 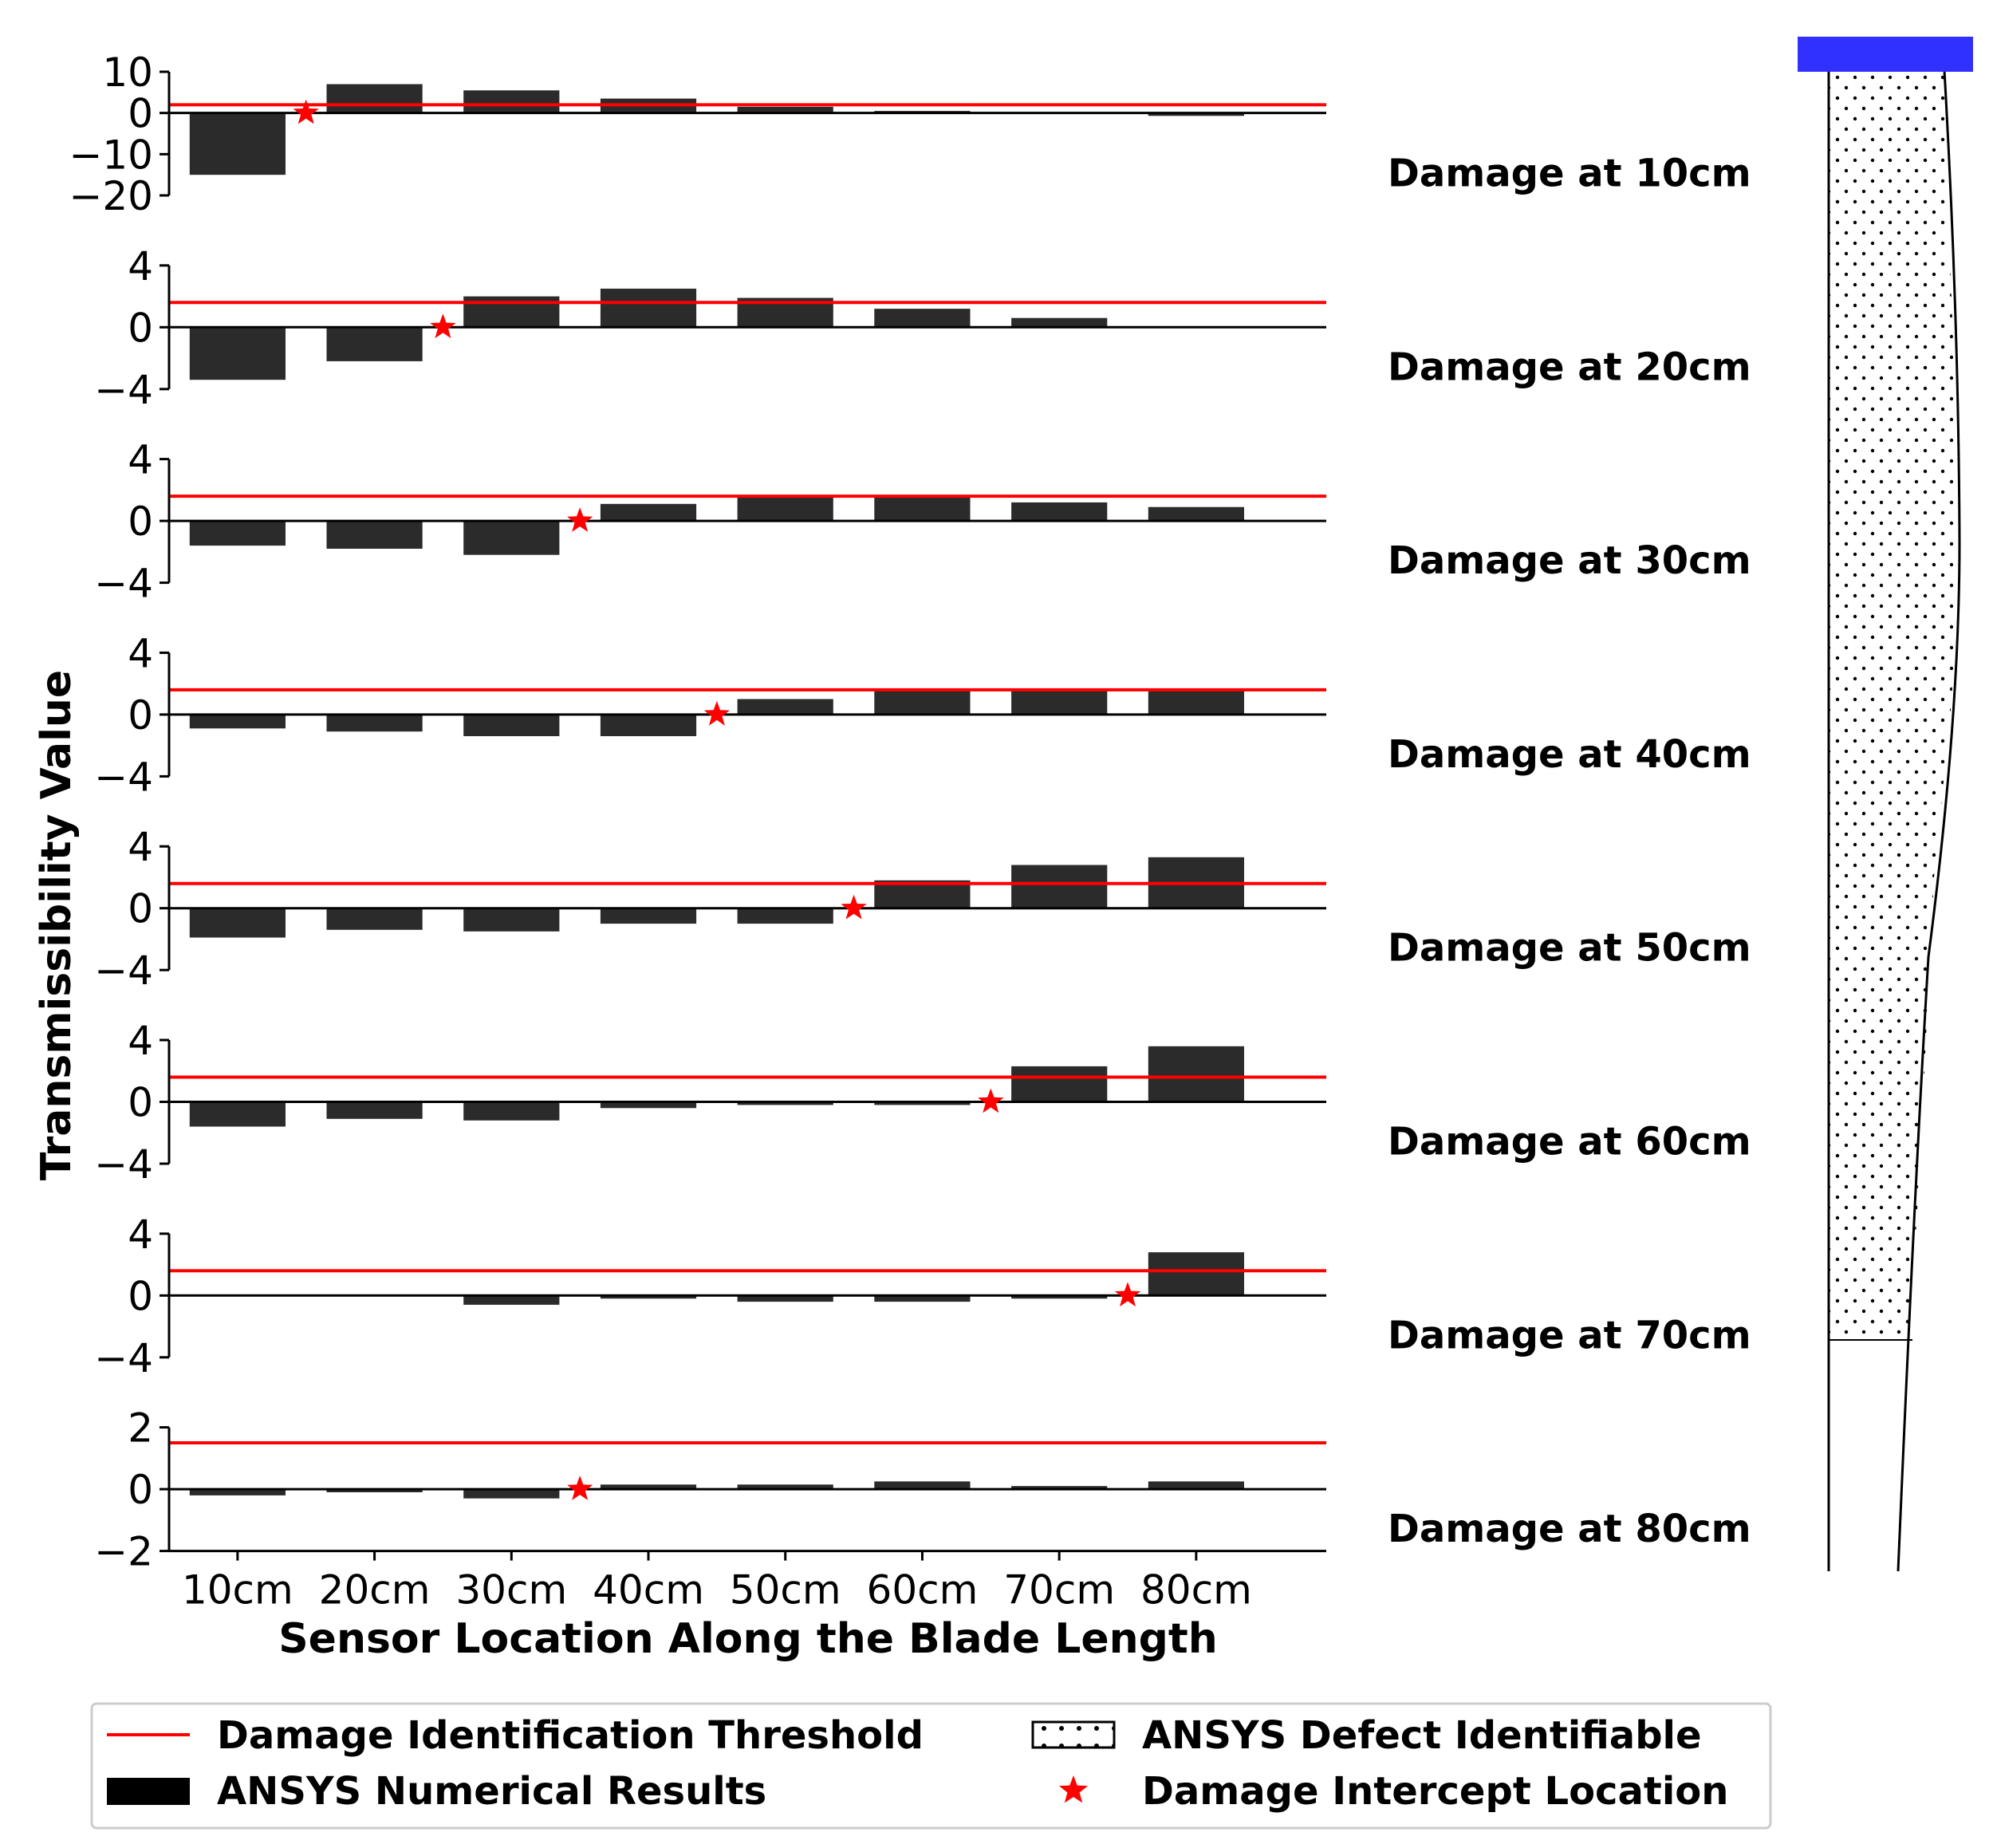 What do you see at coordinates (237, 1591) in the screenshot?
I see `x-tick-label: 10cm` at bounding box center [237, 1591].